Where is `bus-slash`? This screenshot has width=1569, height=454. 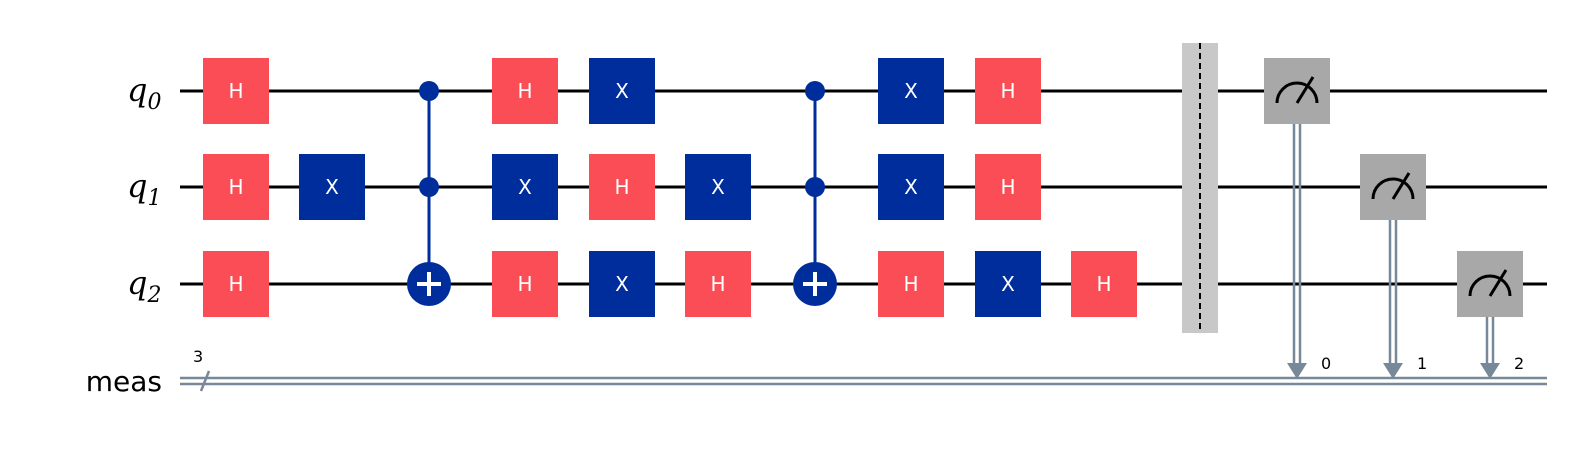
bus-slash is located at coordinates (205, 381).